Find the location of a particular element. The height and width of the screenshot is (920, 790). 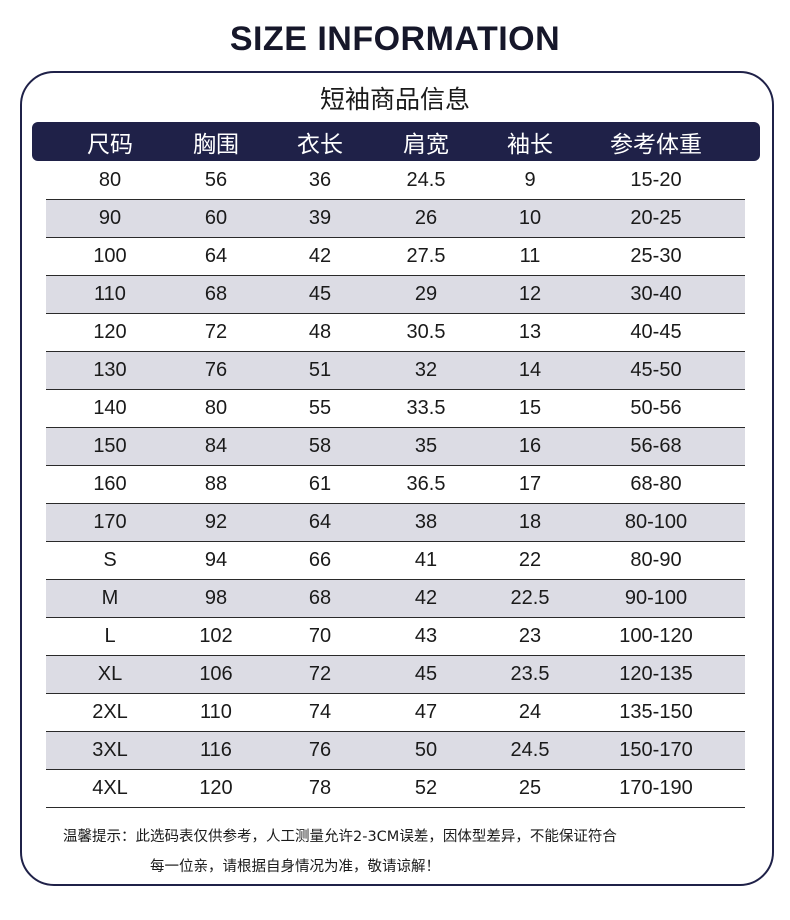

table-row: S 94 66 41 22 80-90 is located at coordinates (395, 561).